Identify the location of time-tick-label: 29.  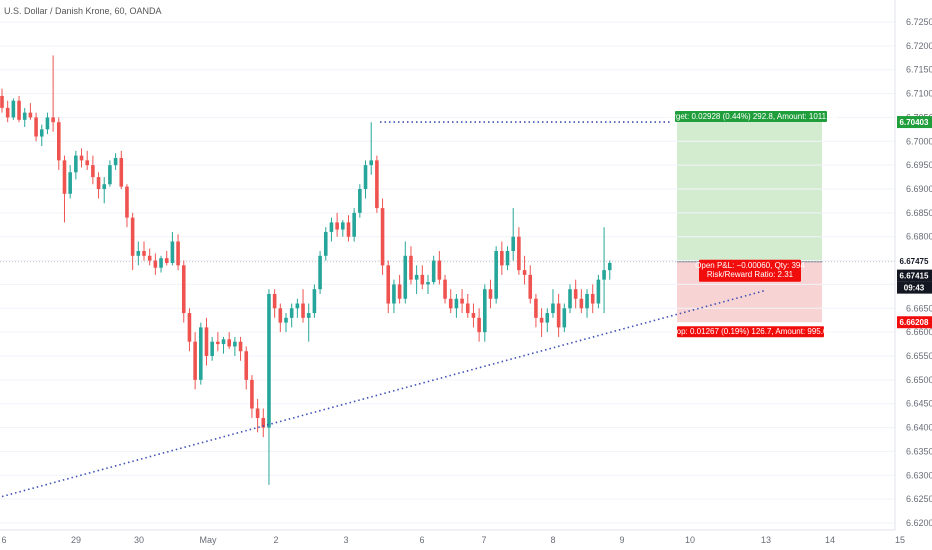
(76, 540).